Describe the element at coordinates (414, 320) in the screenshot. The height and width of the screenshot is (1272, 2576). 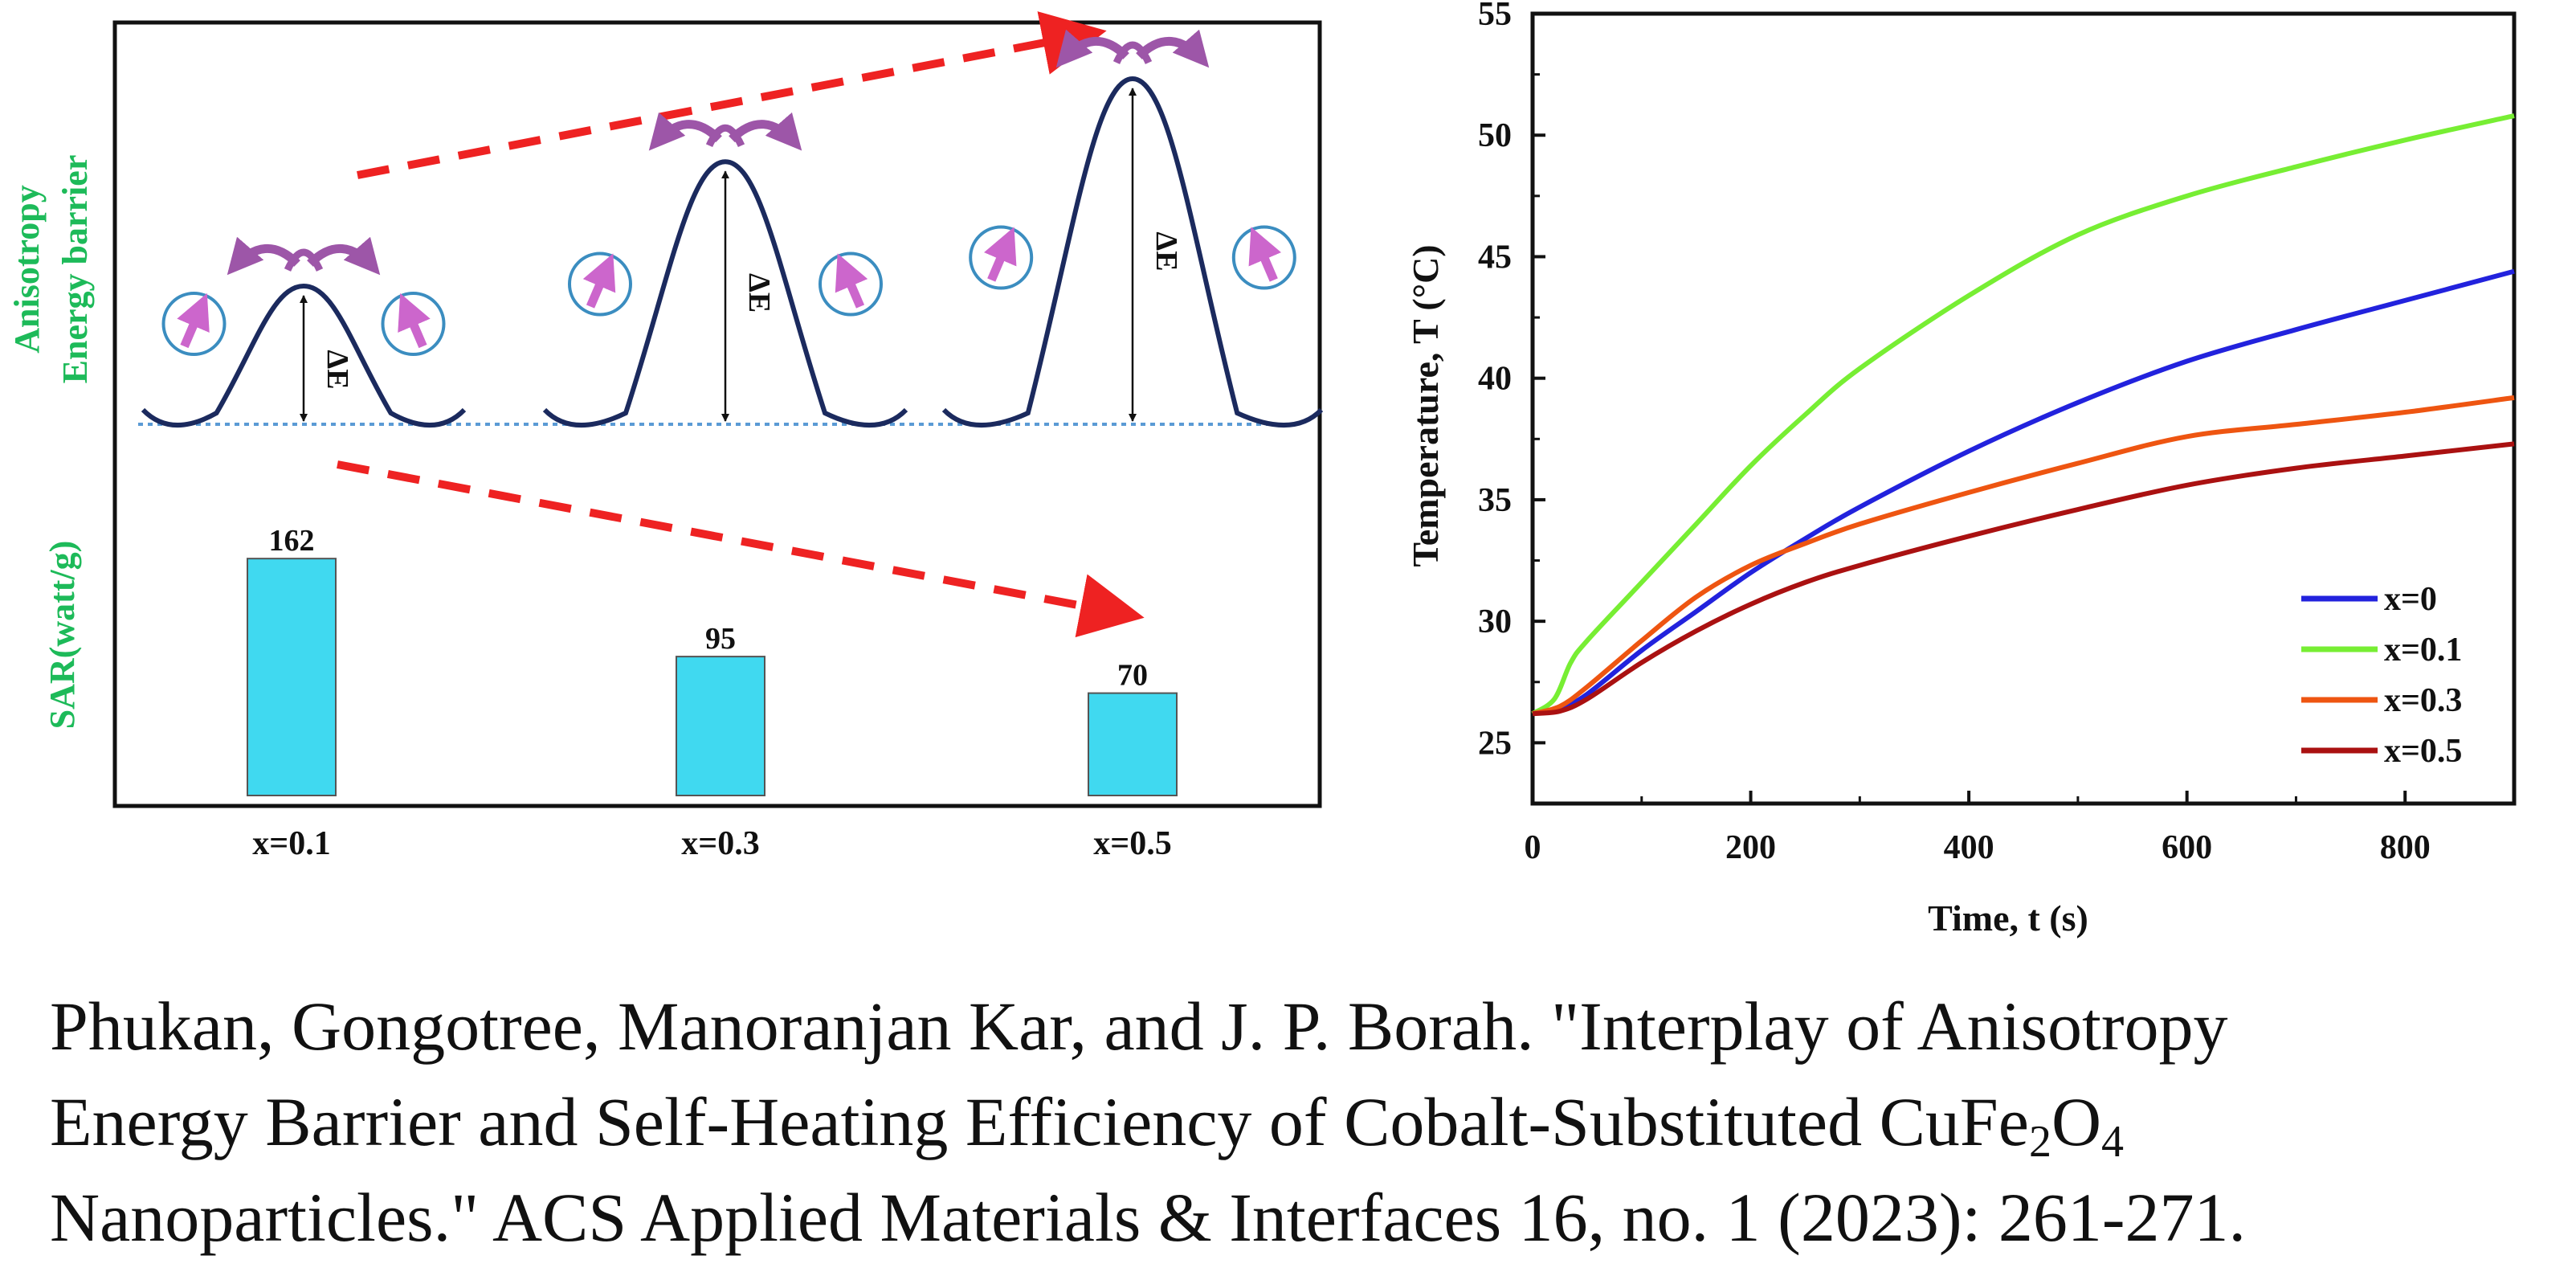
I see `right-spin-1-arrow-icon` at that location.